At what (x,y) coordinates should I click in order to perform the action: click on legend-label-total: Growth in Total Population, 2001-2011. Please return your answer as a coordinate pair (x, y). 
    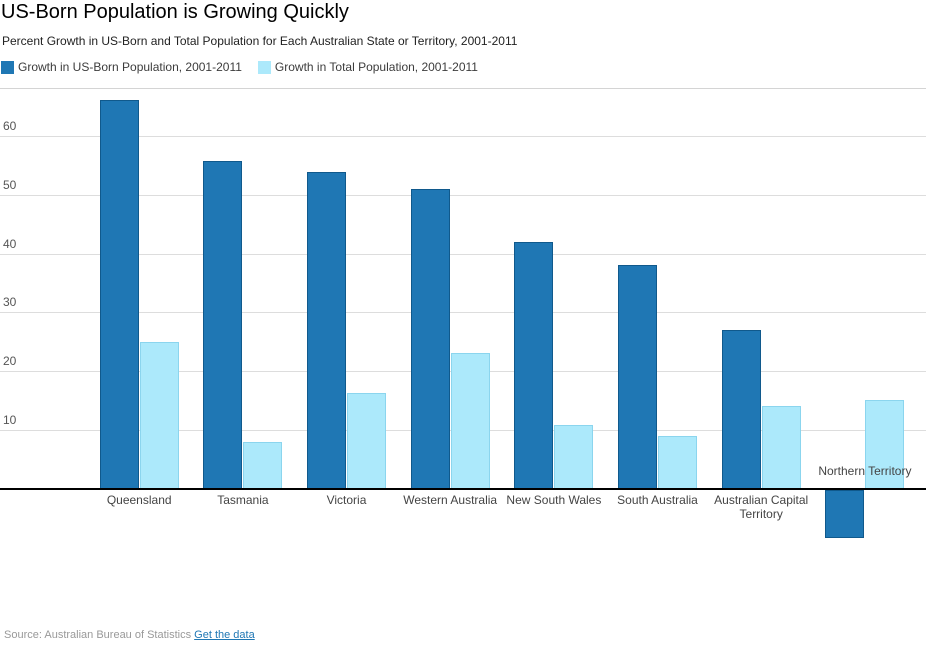
    Looking at the image, I should click on (376, 67).